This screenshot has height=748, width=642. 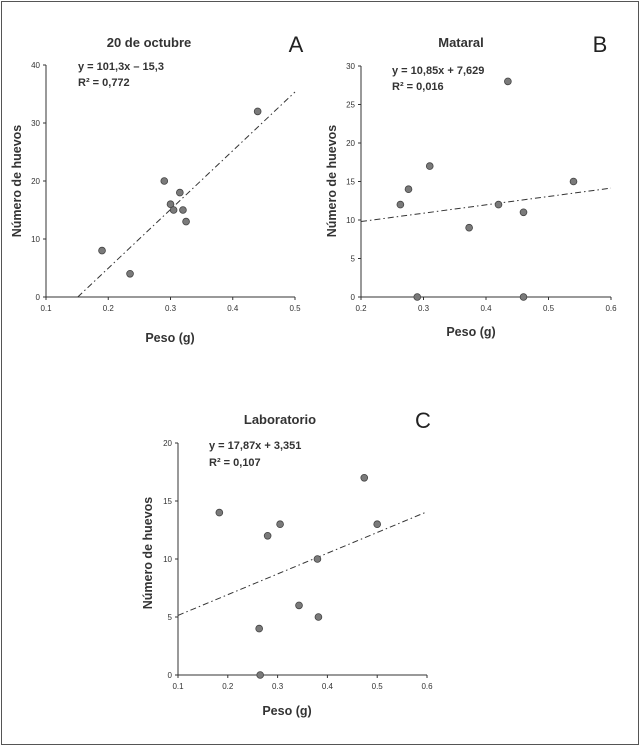 I want to click on panel-b-ylabel: Número de huevos, so click(x=332, y=181).